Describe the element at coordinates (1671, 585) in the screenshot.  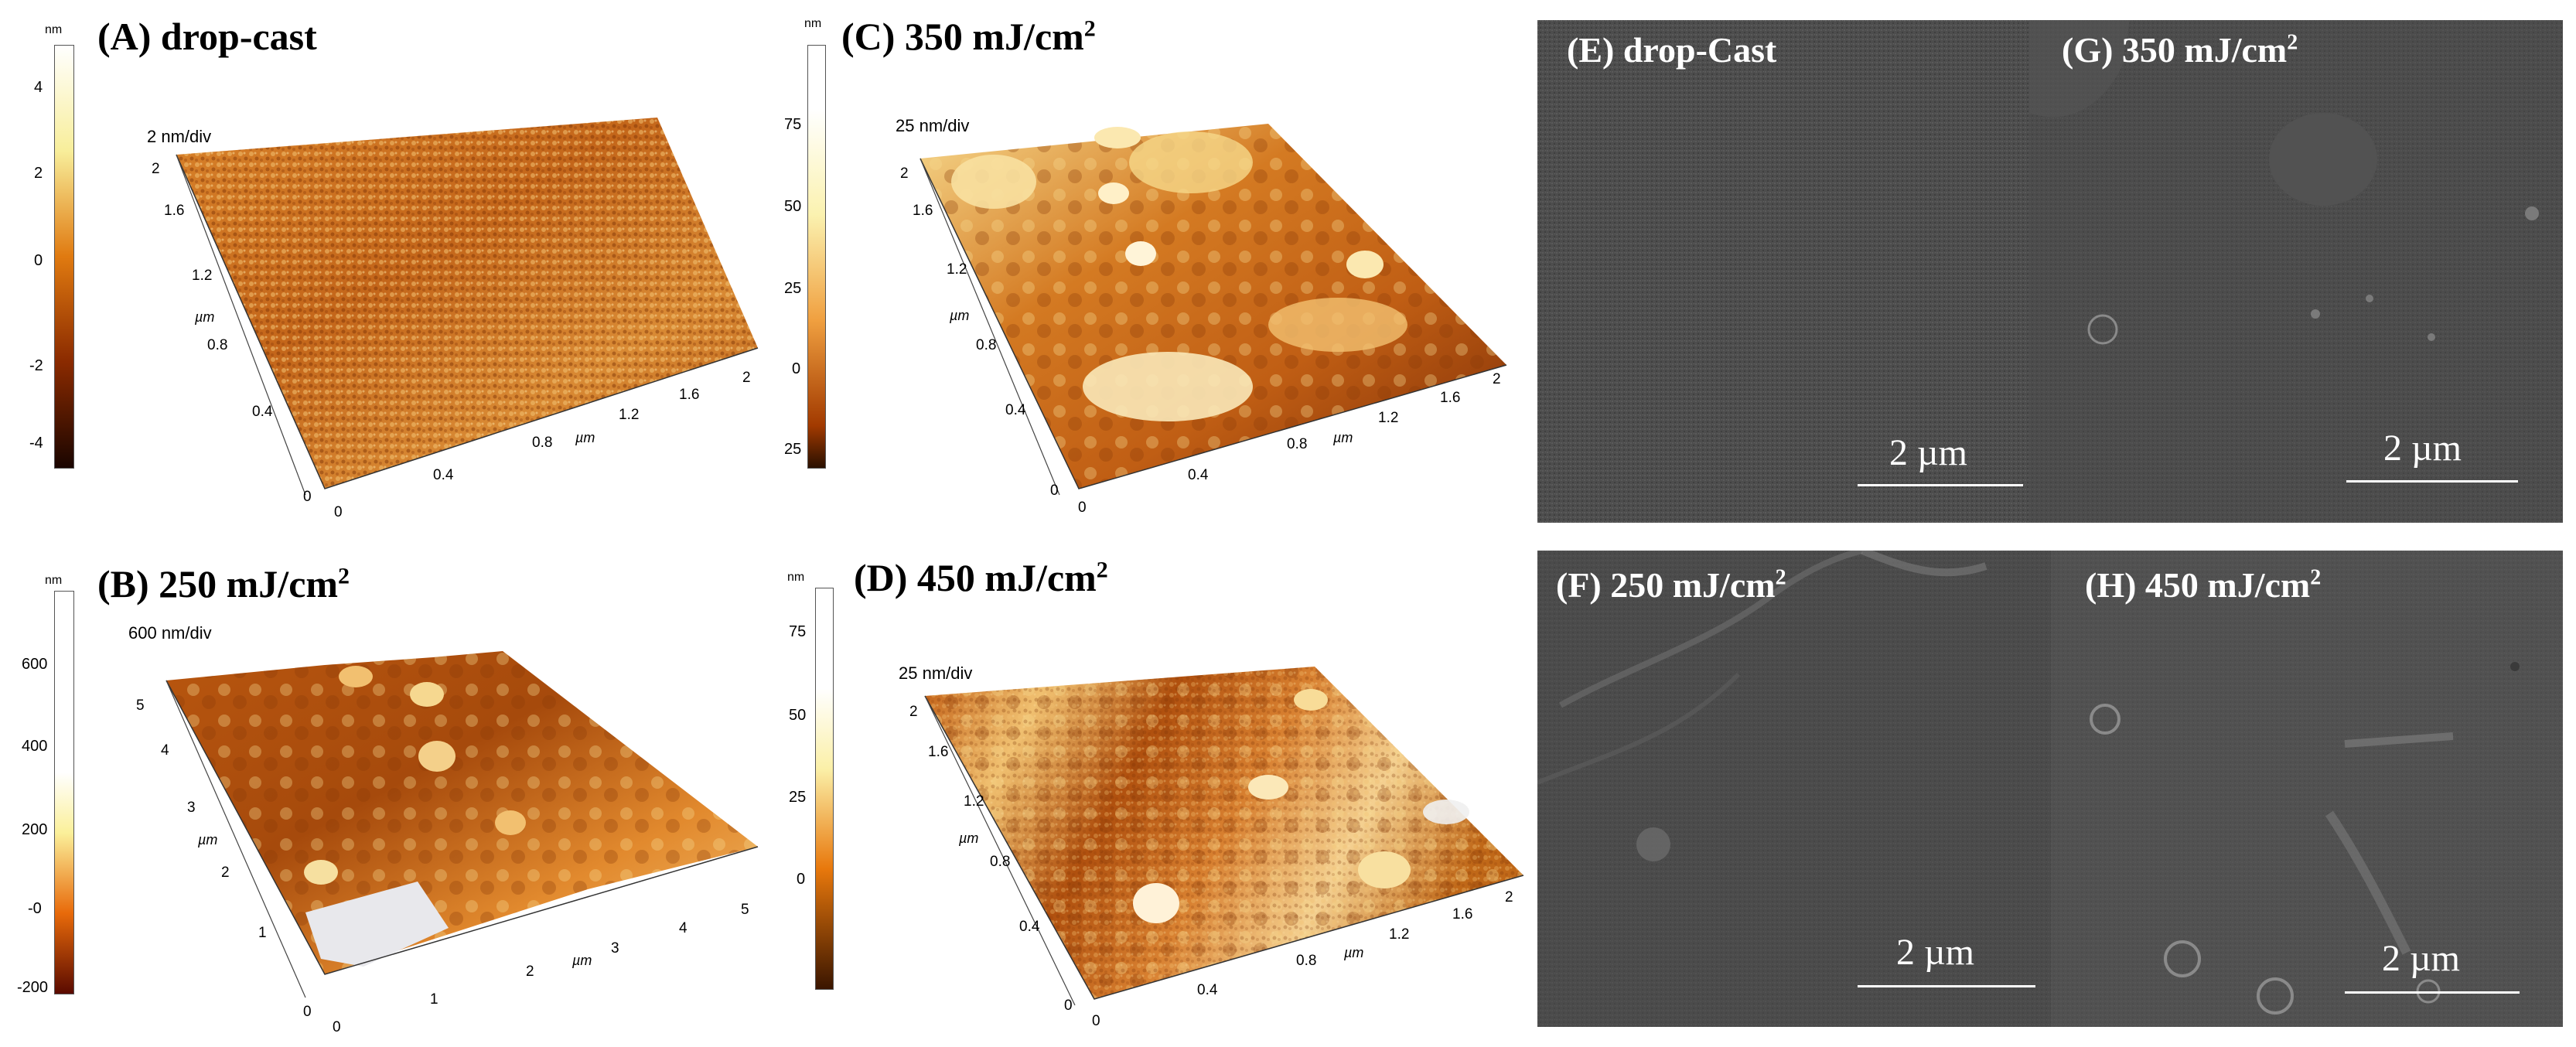
I see `panel-label: (F) 250 mJ/cm2` at that location.